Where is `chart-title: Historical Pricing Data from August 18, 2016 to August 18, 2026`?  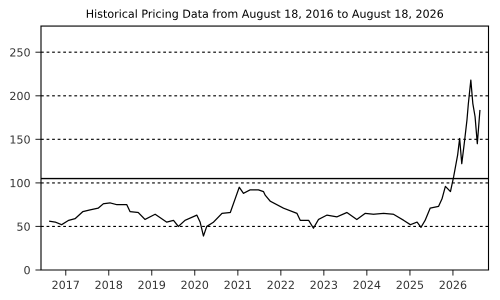 chart-title: Historical Pricing Data from August 18, 2016 to August 18, 2026 is located at coordinates (265, 14).